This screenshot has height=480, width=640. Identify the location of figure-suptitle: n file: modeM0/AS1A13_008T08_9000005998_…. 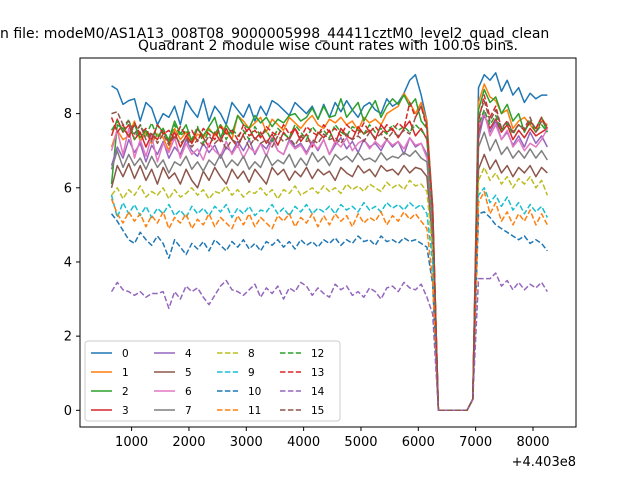
(274, 34).